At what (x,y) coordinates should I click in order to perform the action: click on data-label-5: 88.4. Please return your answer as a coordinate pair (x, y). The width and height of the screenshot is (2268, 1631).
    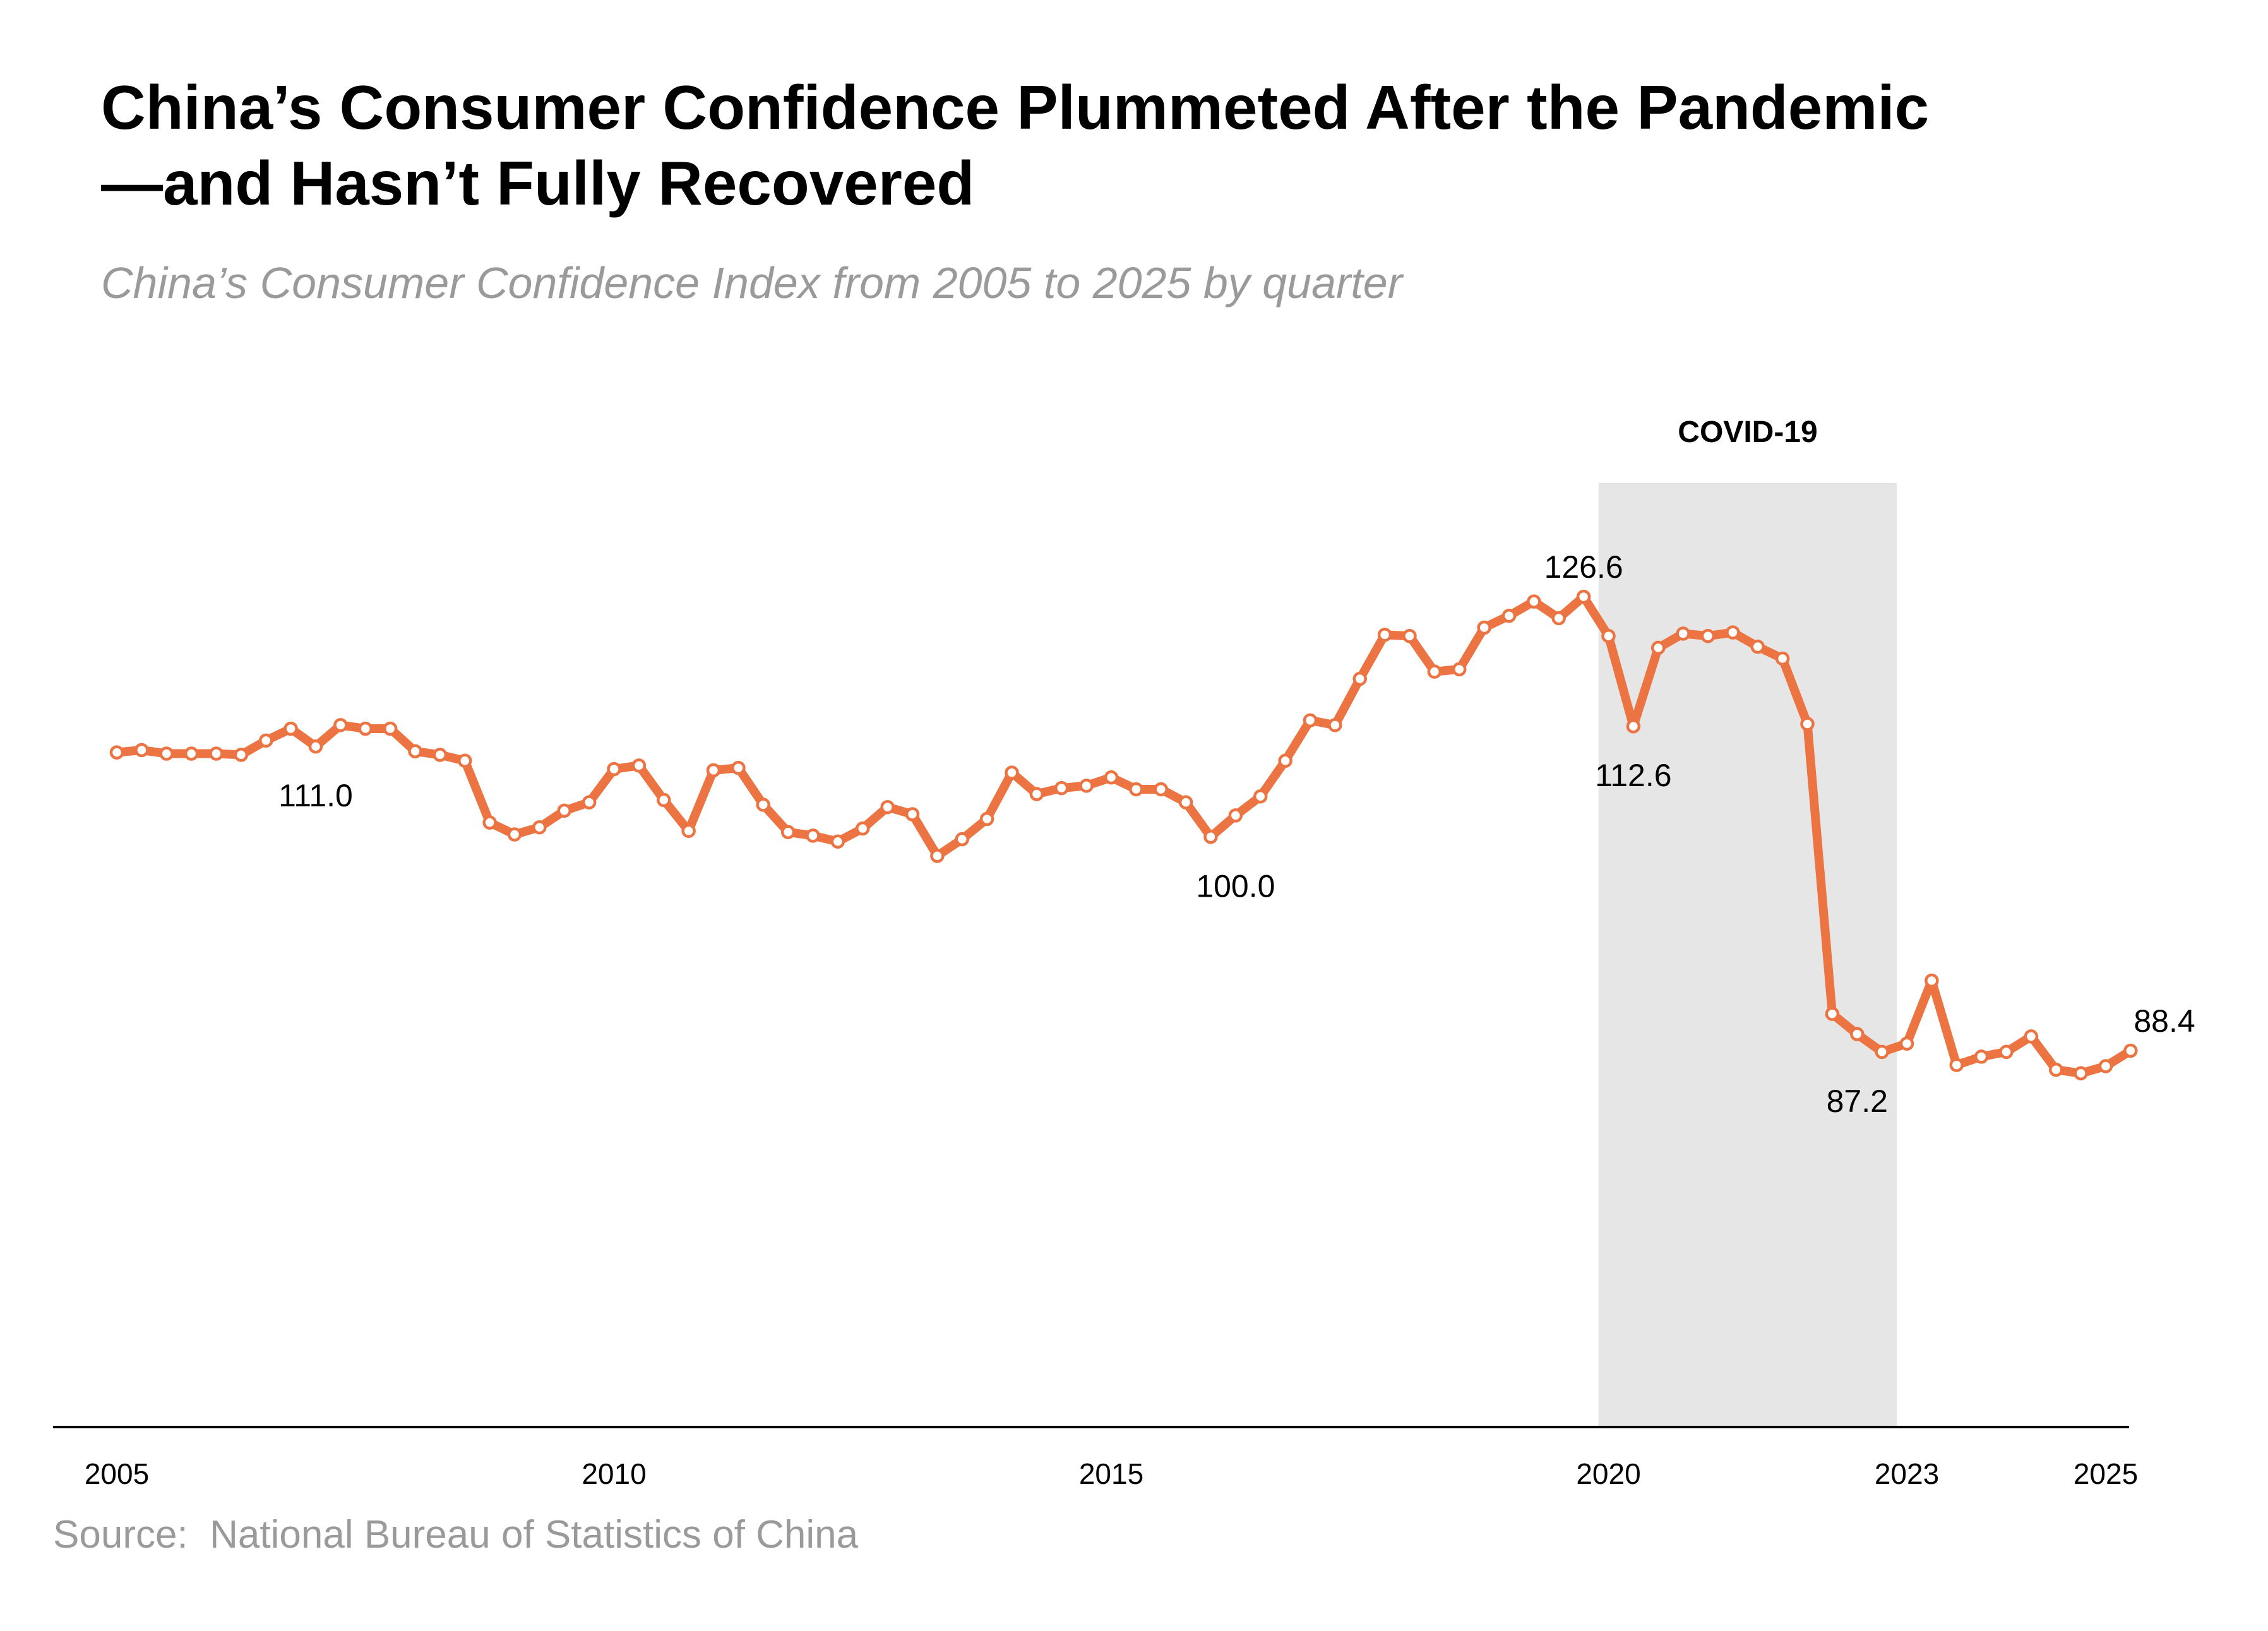
    Looking at the image, I should click on (2164, 1021).